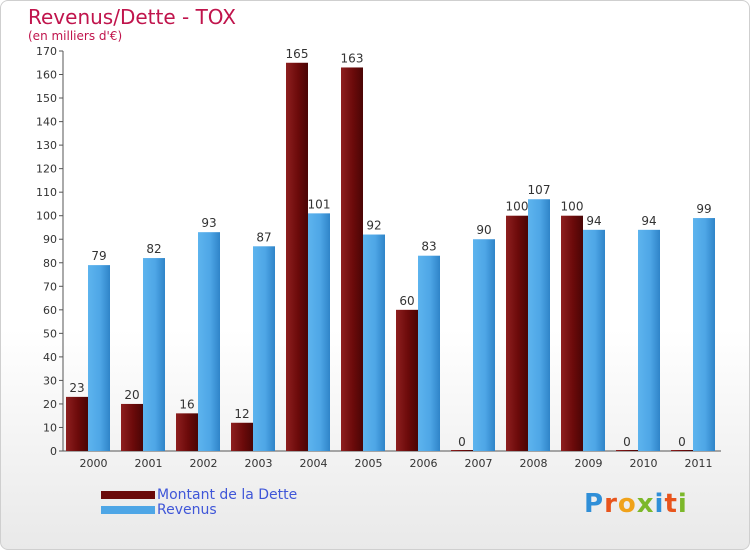  What do you see at coordinates (75, 36) in the screenshot?
I see `chart-subtitle: (en milliers d'€)` at bounding box center [75, 36].